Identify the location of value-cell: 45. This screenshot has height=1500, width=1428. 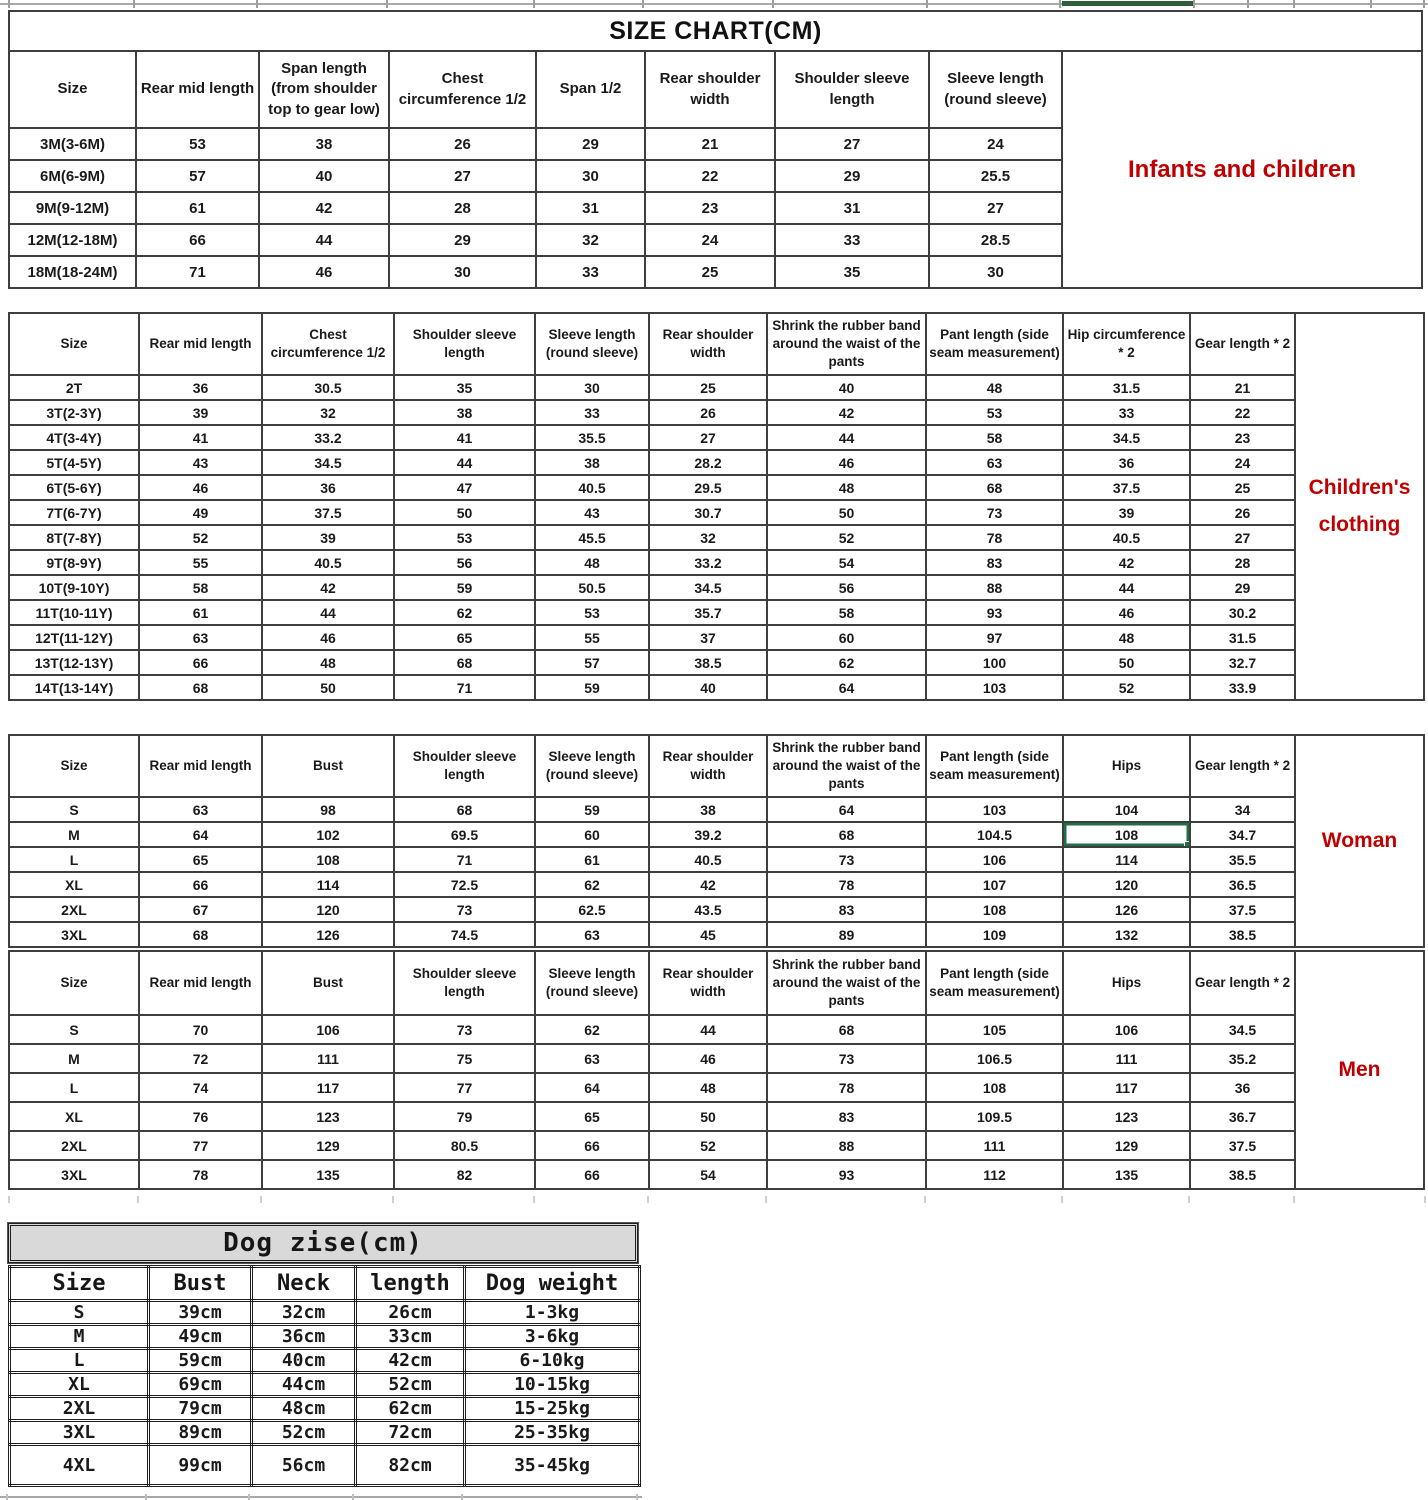
(708, 934).